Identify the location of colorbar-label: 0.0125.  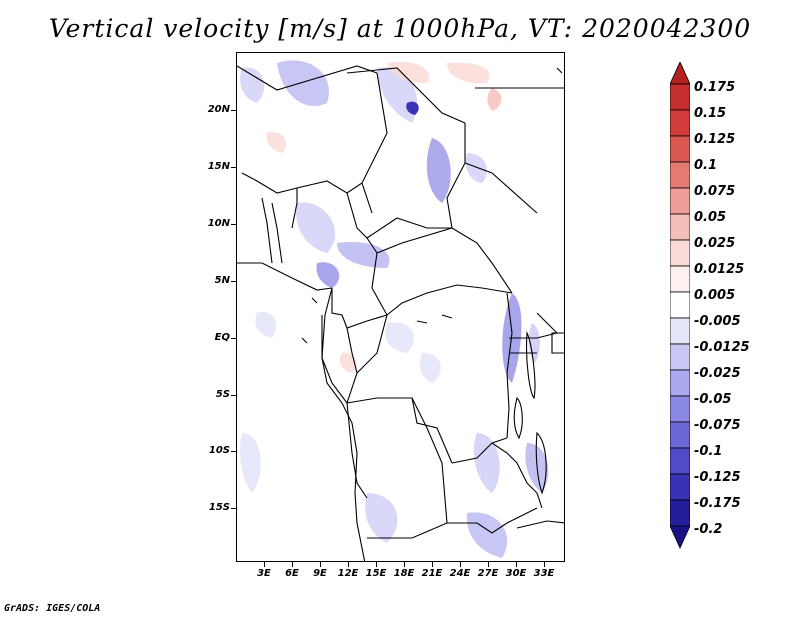
(719, 269).